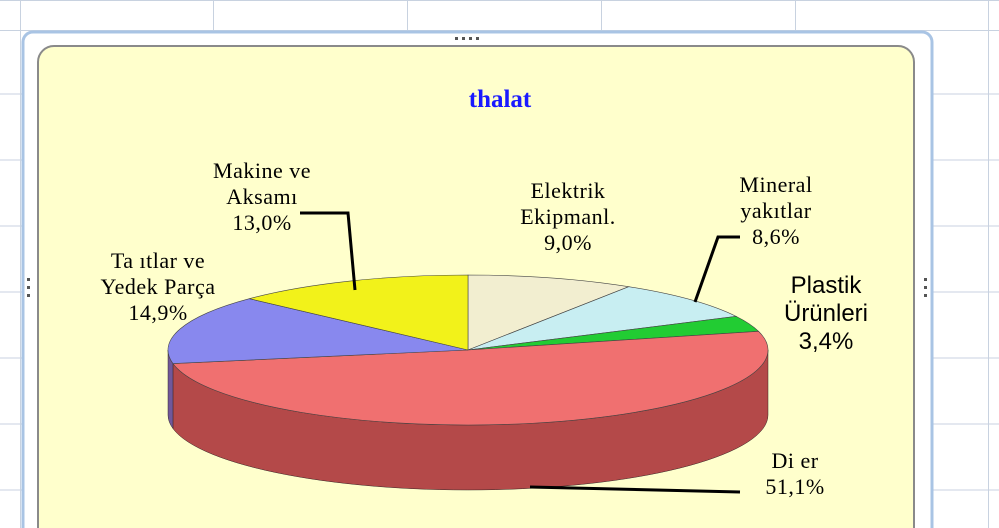 The height and width of the screenshot is (528, 999). I want to click on data-label: Elektrik Ekipmanl. 9,0%, so click(568, 217).